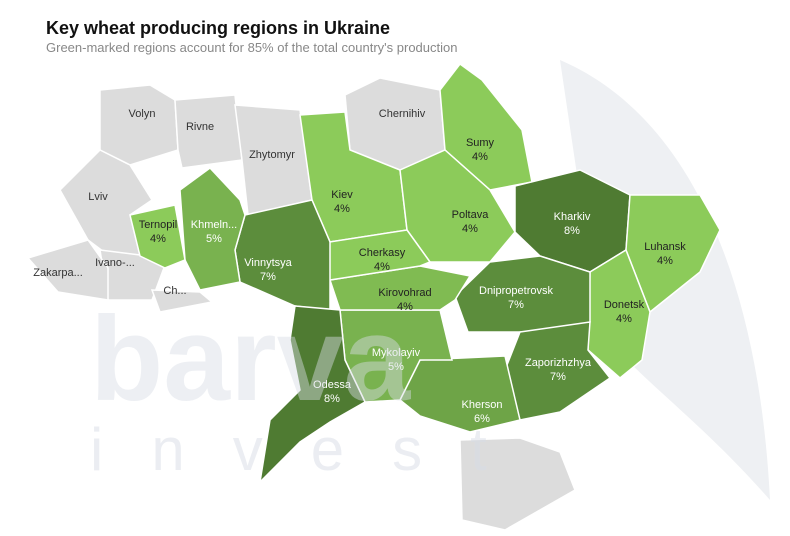 Image resolution: width=790 pixels, height=536 pixels. I want to click on region-label: Kherson, so click(482, 405).